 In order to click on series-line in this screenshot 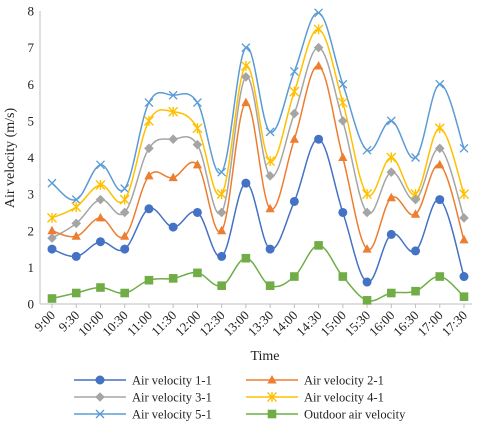, I will do `click(258, 273)`.